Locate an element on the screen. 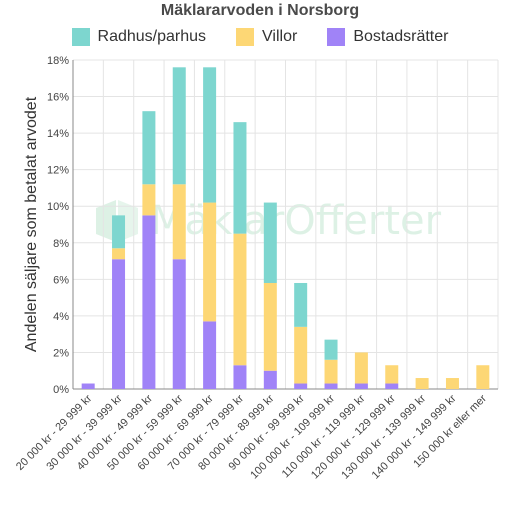  y-tick-label: 16% is located at coordinates (58, 98).